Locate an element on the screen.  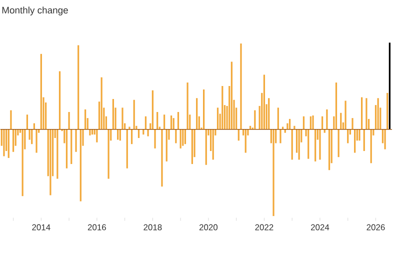
x-tick-label: 2020 is located at coordinates (208, 227).